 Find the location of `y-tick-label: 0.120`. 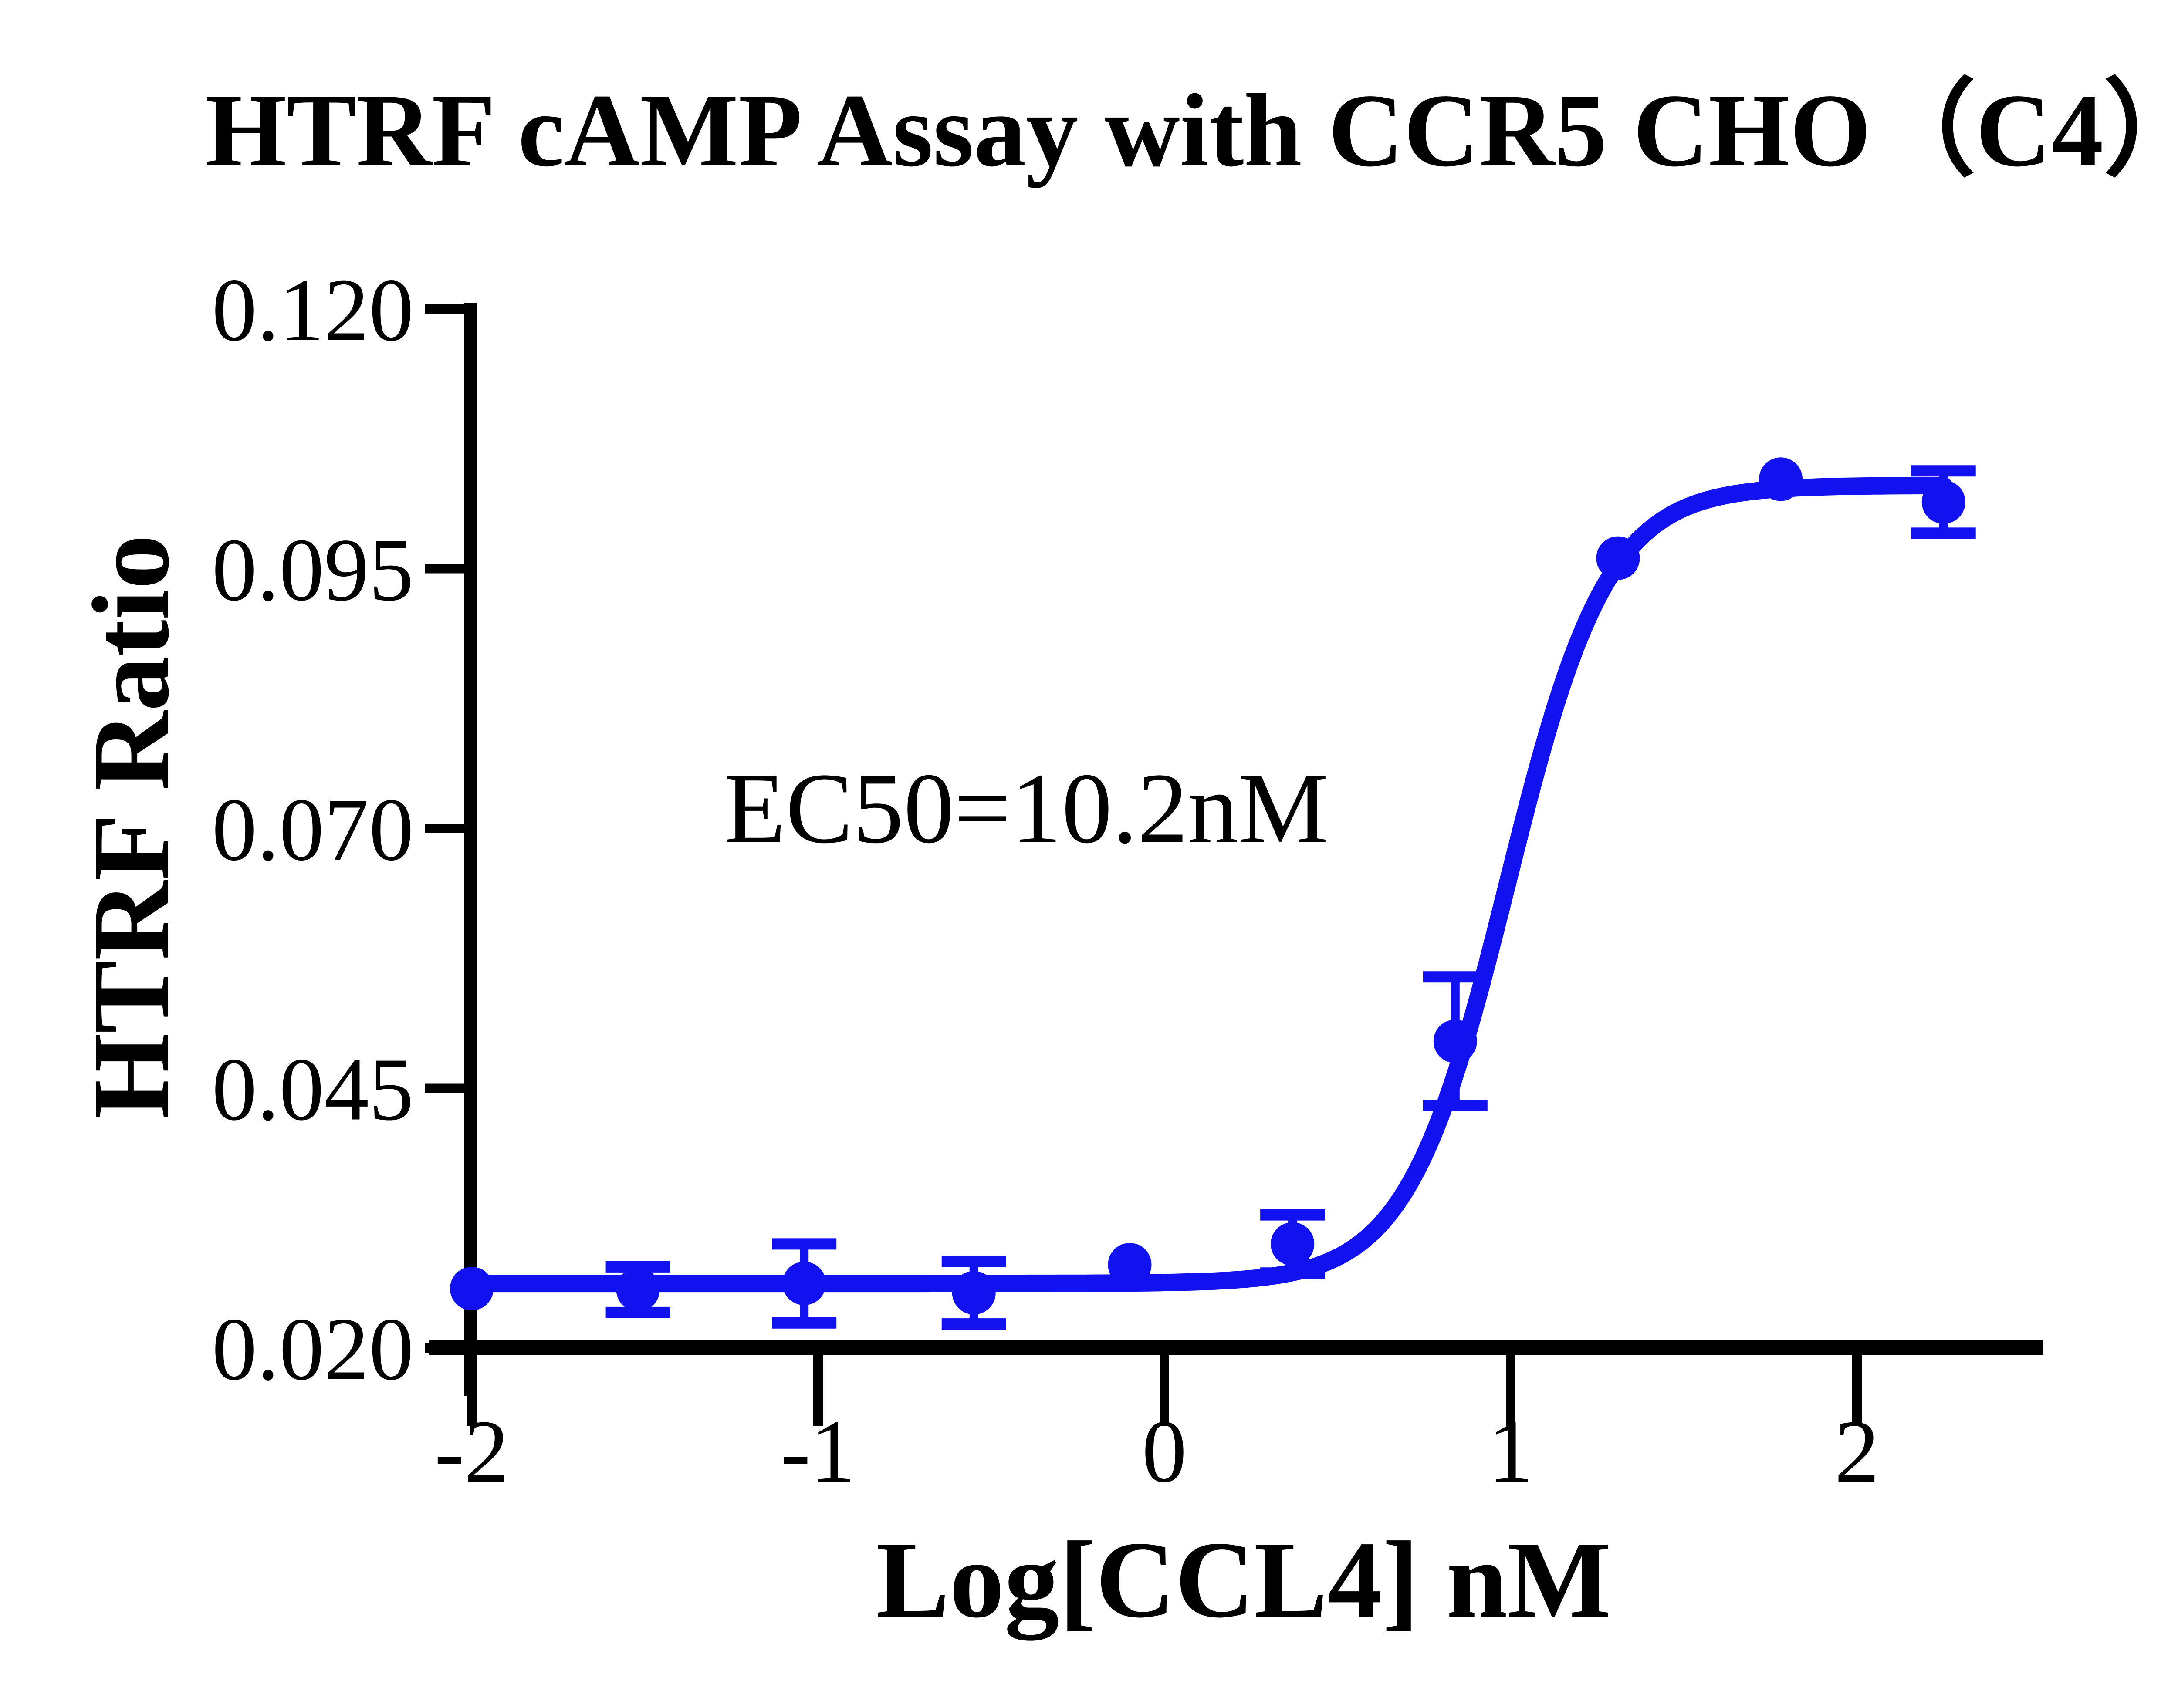

y-tick-label: 0.120 is located at coordinates (313, 310).